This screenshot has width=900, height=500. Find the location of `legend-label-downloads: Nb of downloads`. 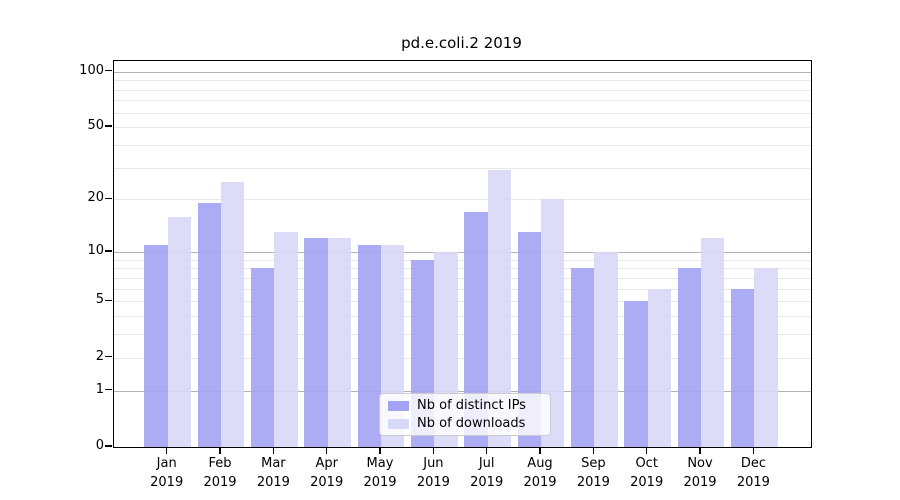

legend-label-downloads: Nb of downloads is located at coordinates (471, 423).